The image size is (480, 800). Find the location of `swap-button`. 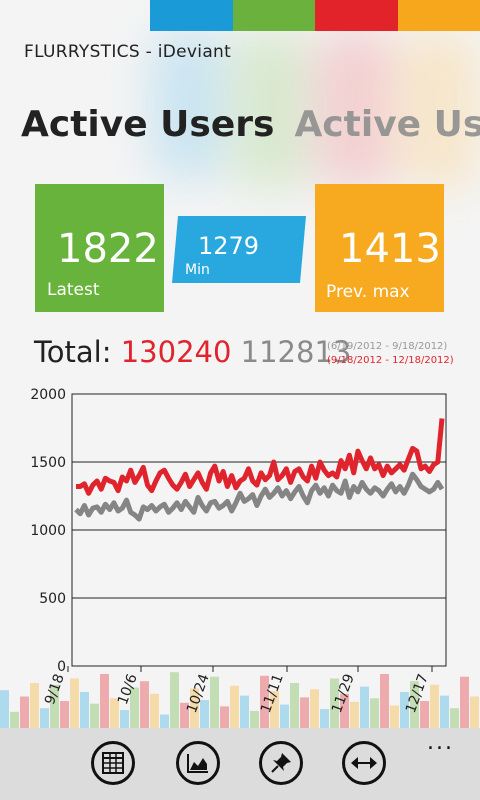

swap-button is located at coordinates (364, 763).